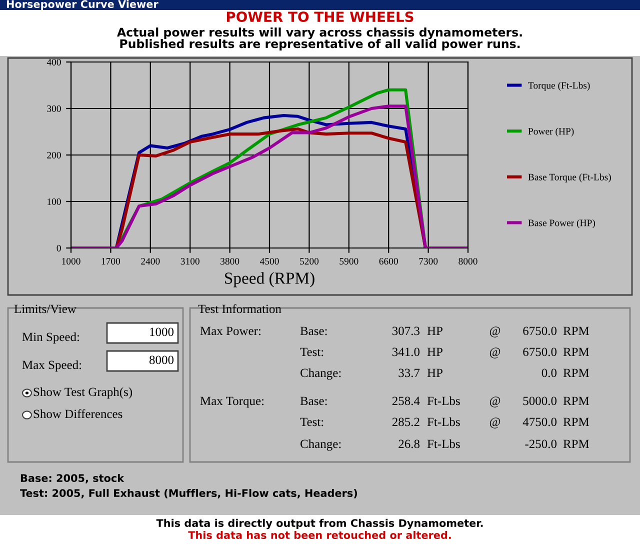 The width and height of the screenshot is (640, 546). I want to click on x-tick-label: 6600, so click(388, 261).